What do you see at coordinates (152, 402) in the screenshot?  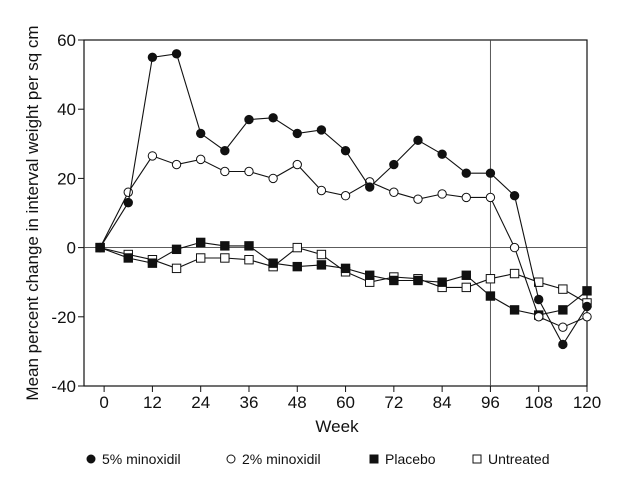 I see `x-tick-label: 12` at bounding box center [152, 402].